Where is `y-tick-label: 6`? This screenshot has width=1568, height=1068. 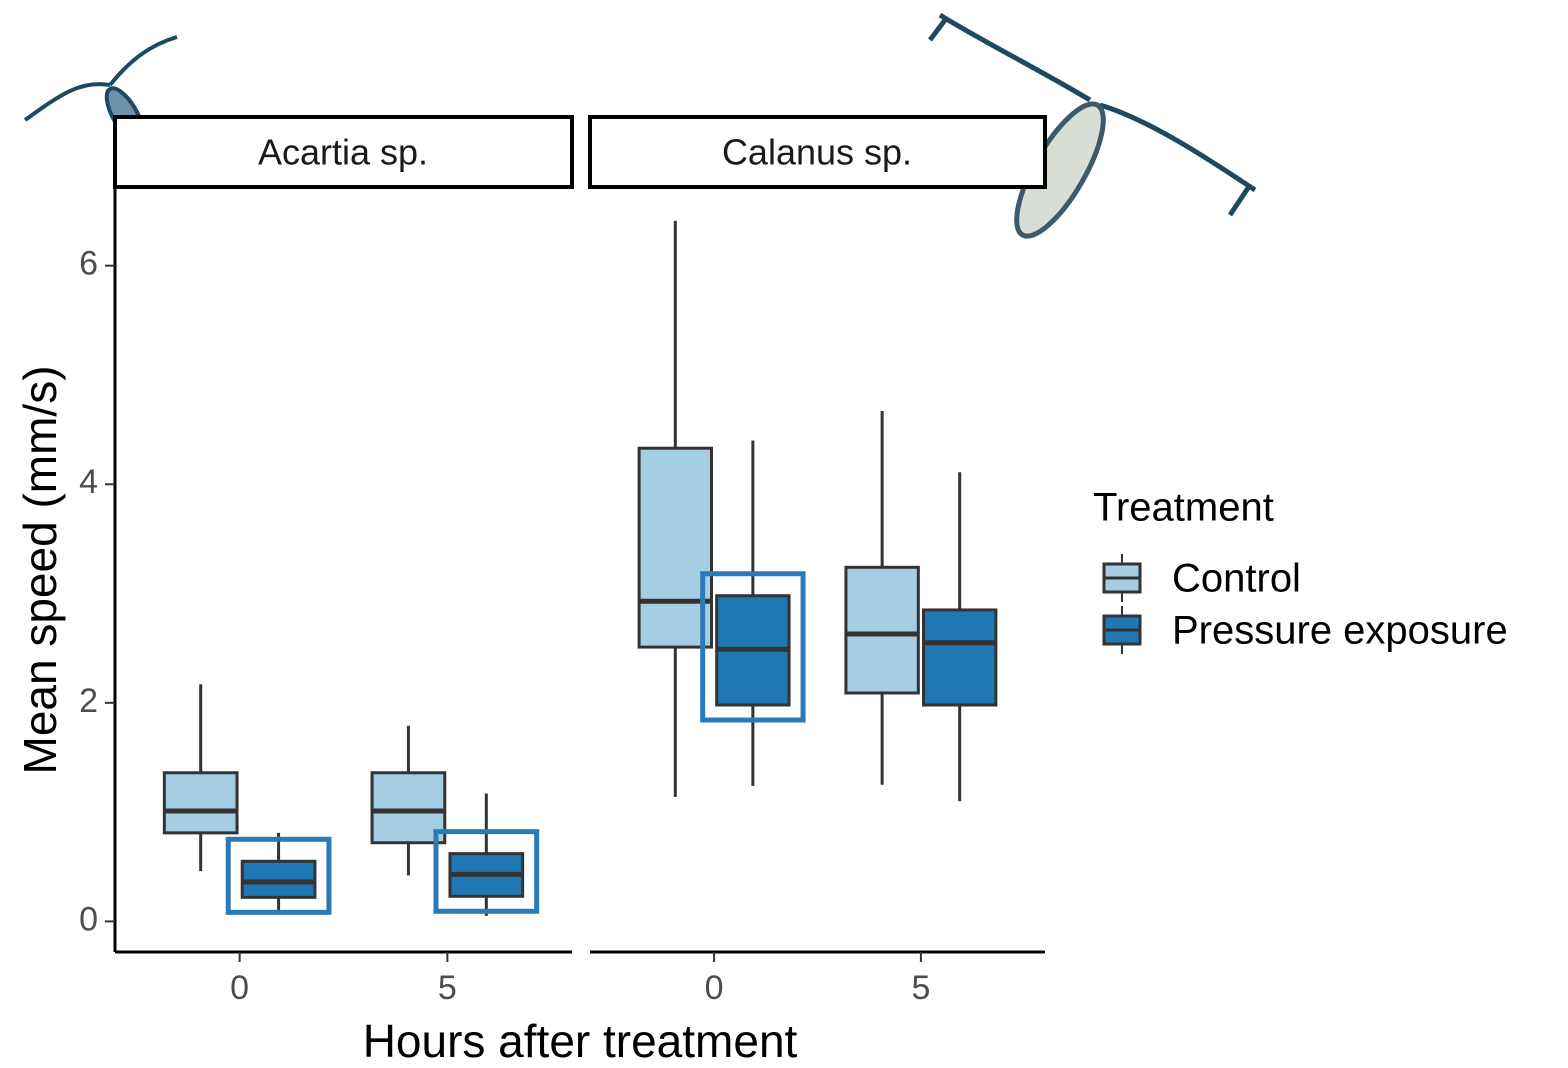 y-tick-label: 6 is located at coordinates (88, 264).